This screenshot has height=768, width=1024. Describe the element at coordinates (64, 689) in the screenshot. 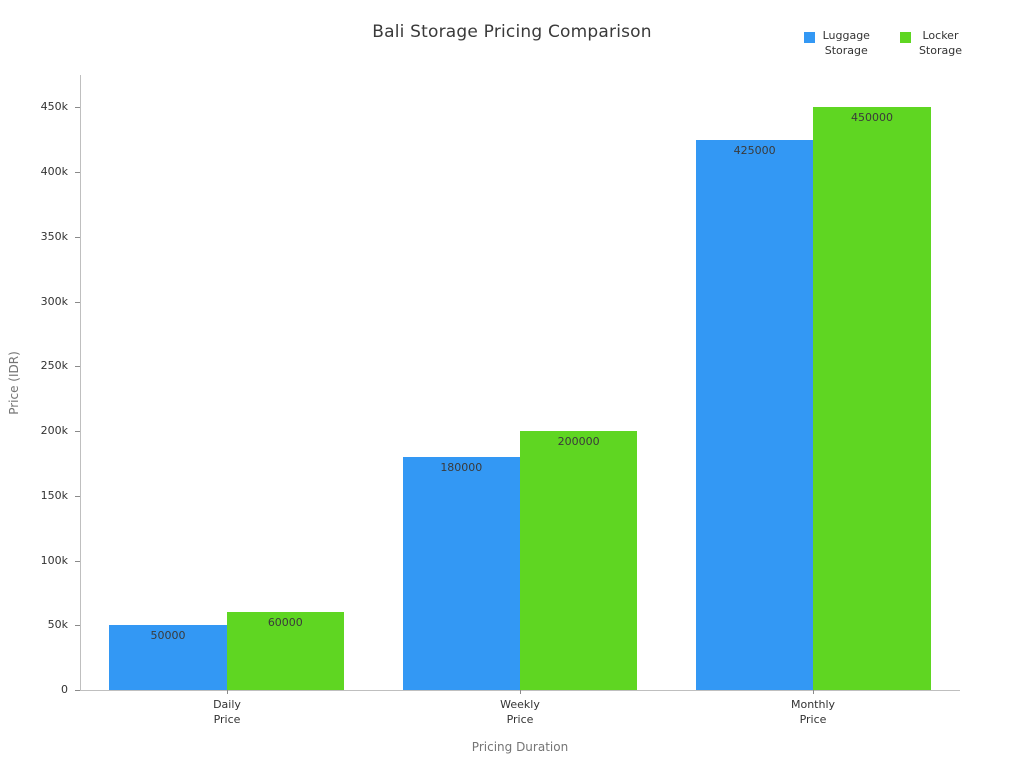

I see `y-tick-label: 0` at that location.